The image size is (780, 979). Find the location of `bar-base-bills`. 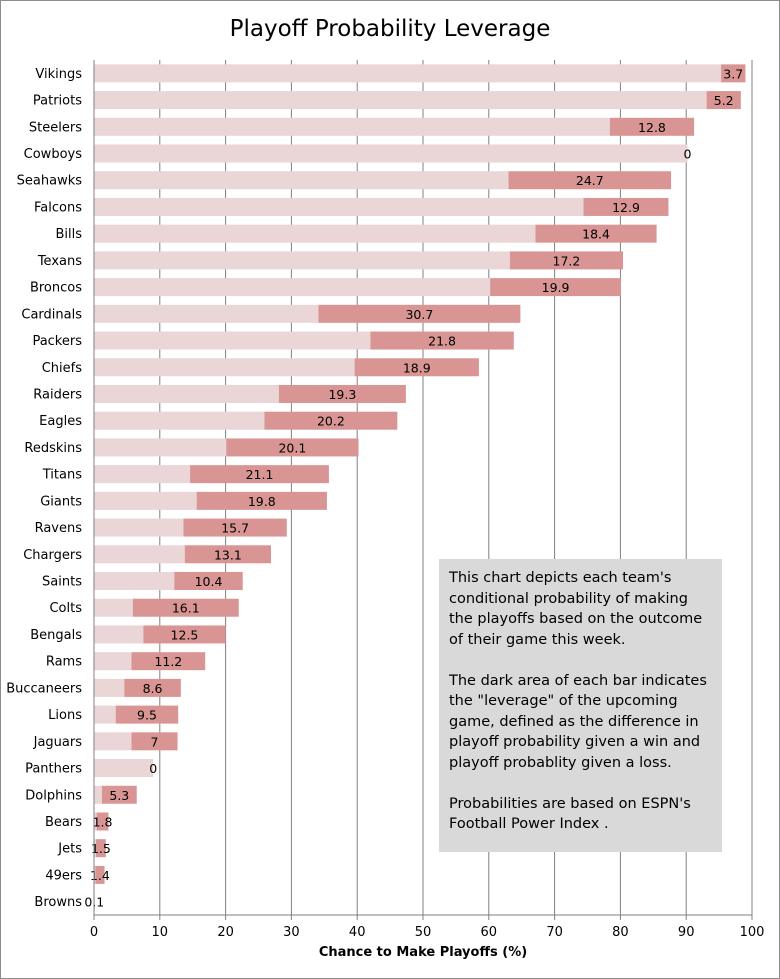

bar-base-bills is located at coordinates (315, 233).